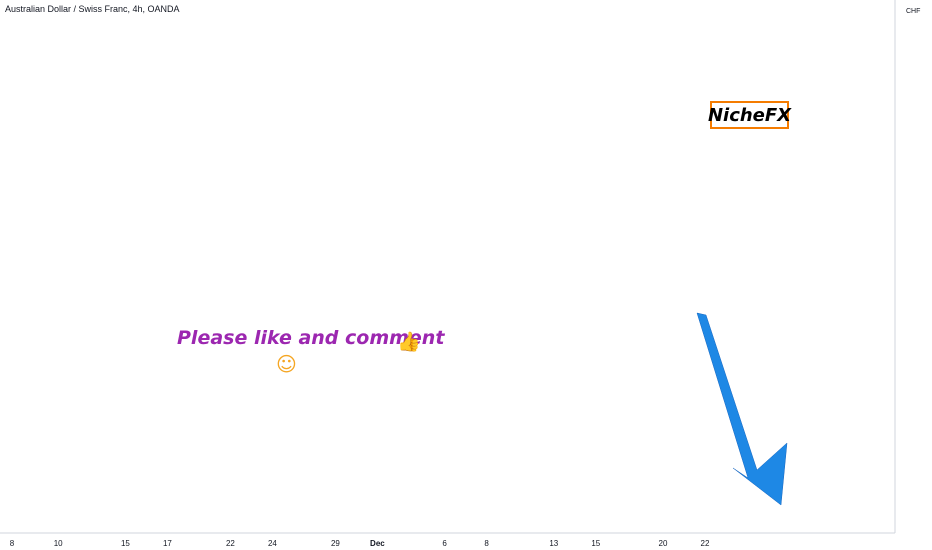 The width and height of the screenshot is (932, 550). Describe the element at coordinates (913, 11) in the screenshot. I see `axis-currency-label: CHF` at that location.